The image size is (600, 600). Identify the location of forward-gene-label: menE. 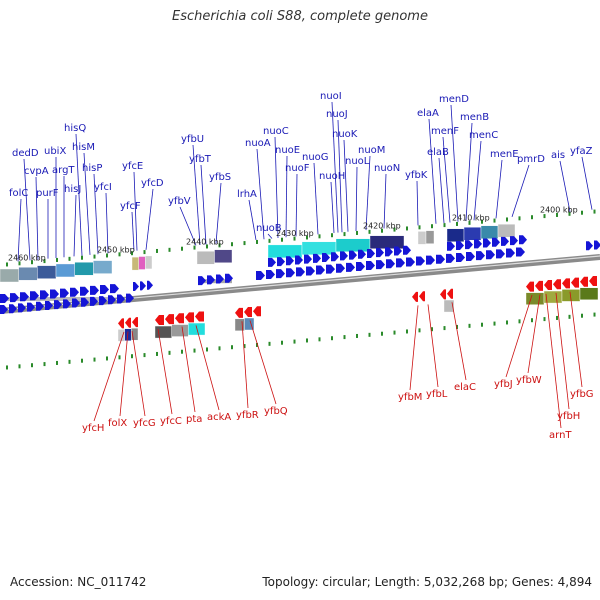
(504, 154).